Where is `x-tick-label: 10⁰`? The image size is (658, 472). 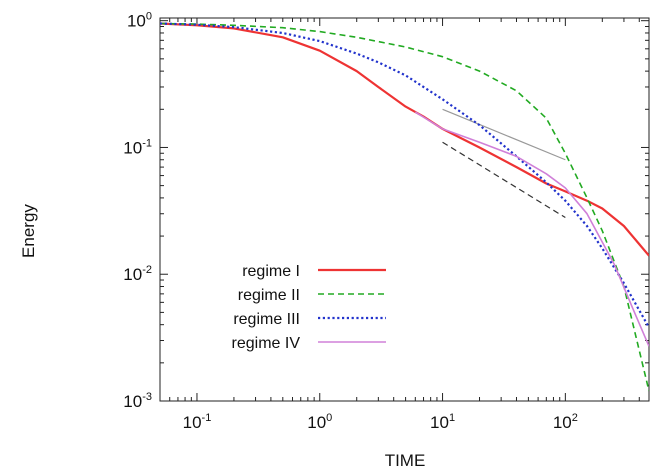
x-tick-label: 10⁰ is located at coordinates (319, 422).